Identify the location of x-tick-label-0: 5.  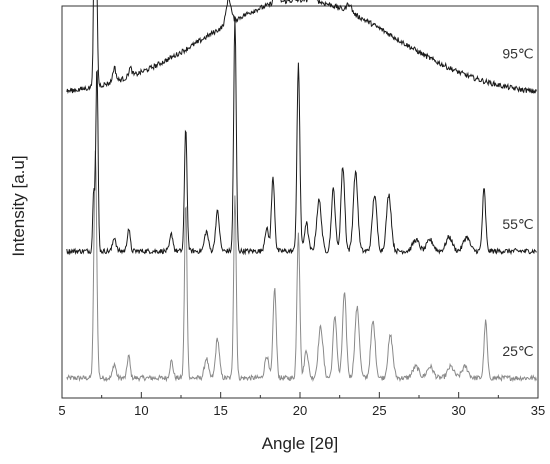
(61, 410).